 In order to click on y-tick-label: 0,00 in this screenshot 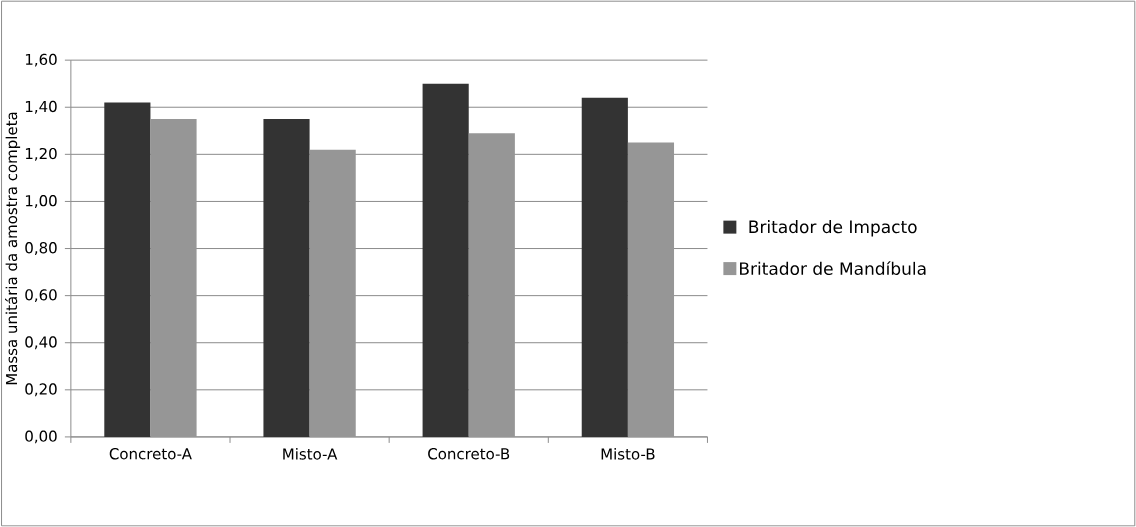, I will do `click(41, 437)`.